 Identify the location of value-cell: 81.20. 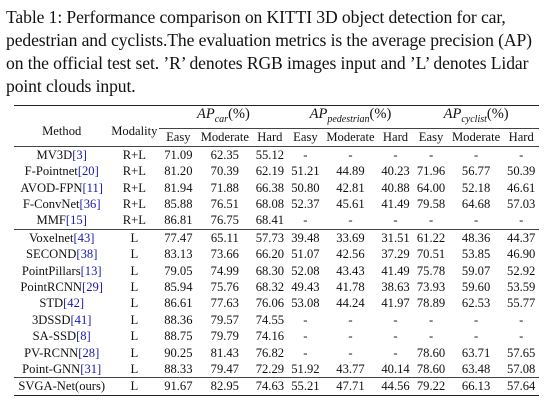
(178, 171).